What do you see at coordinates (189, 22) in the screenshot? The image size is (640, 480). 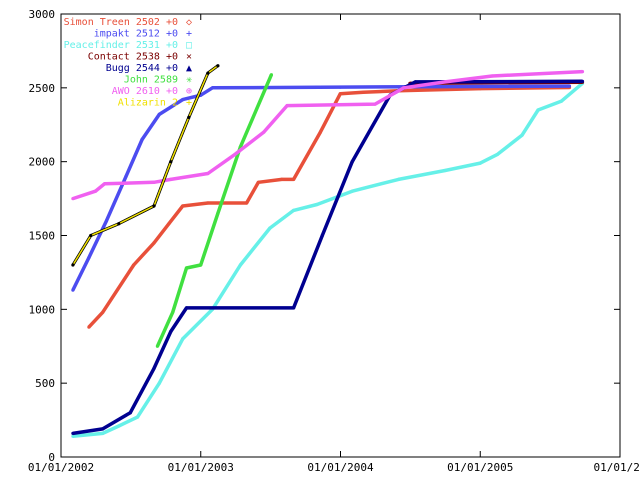 I see `legend-marker-icon: ◇` at bounding box center [189, 22].